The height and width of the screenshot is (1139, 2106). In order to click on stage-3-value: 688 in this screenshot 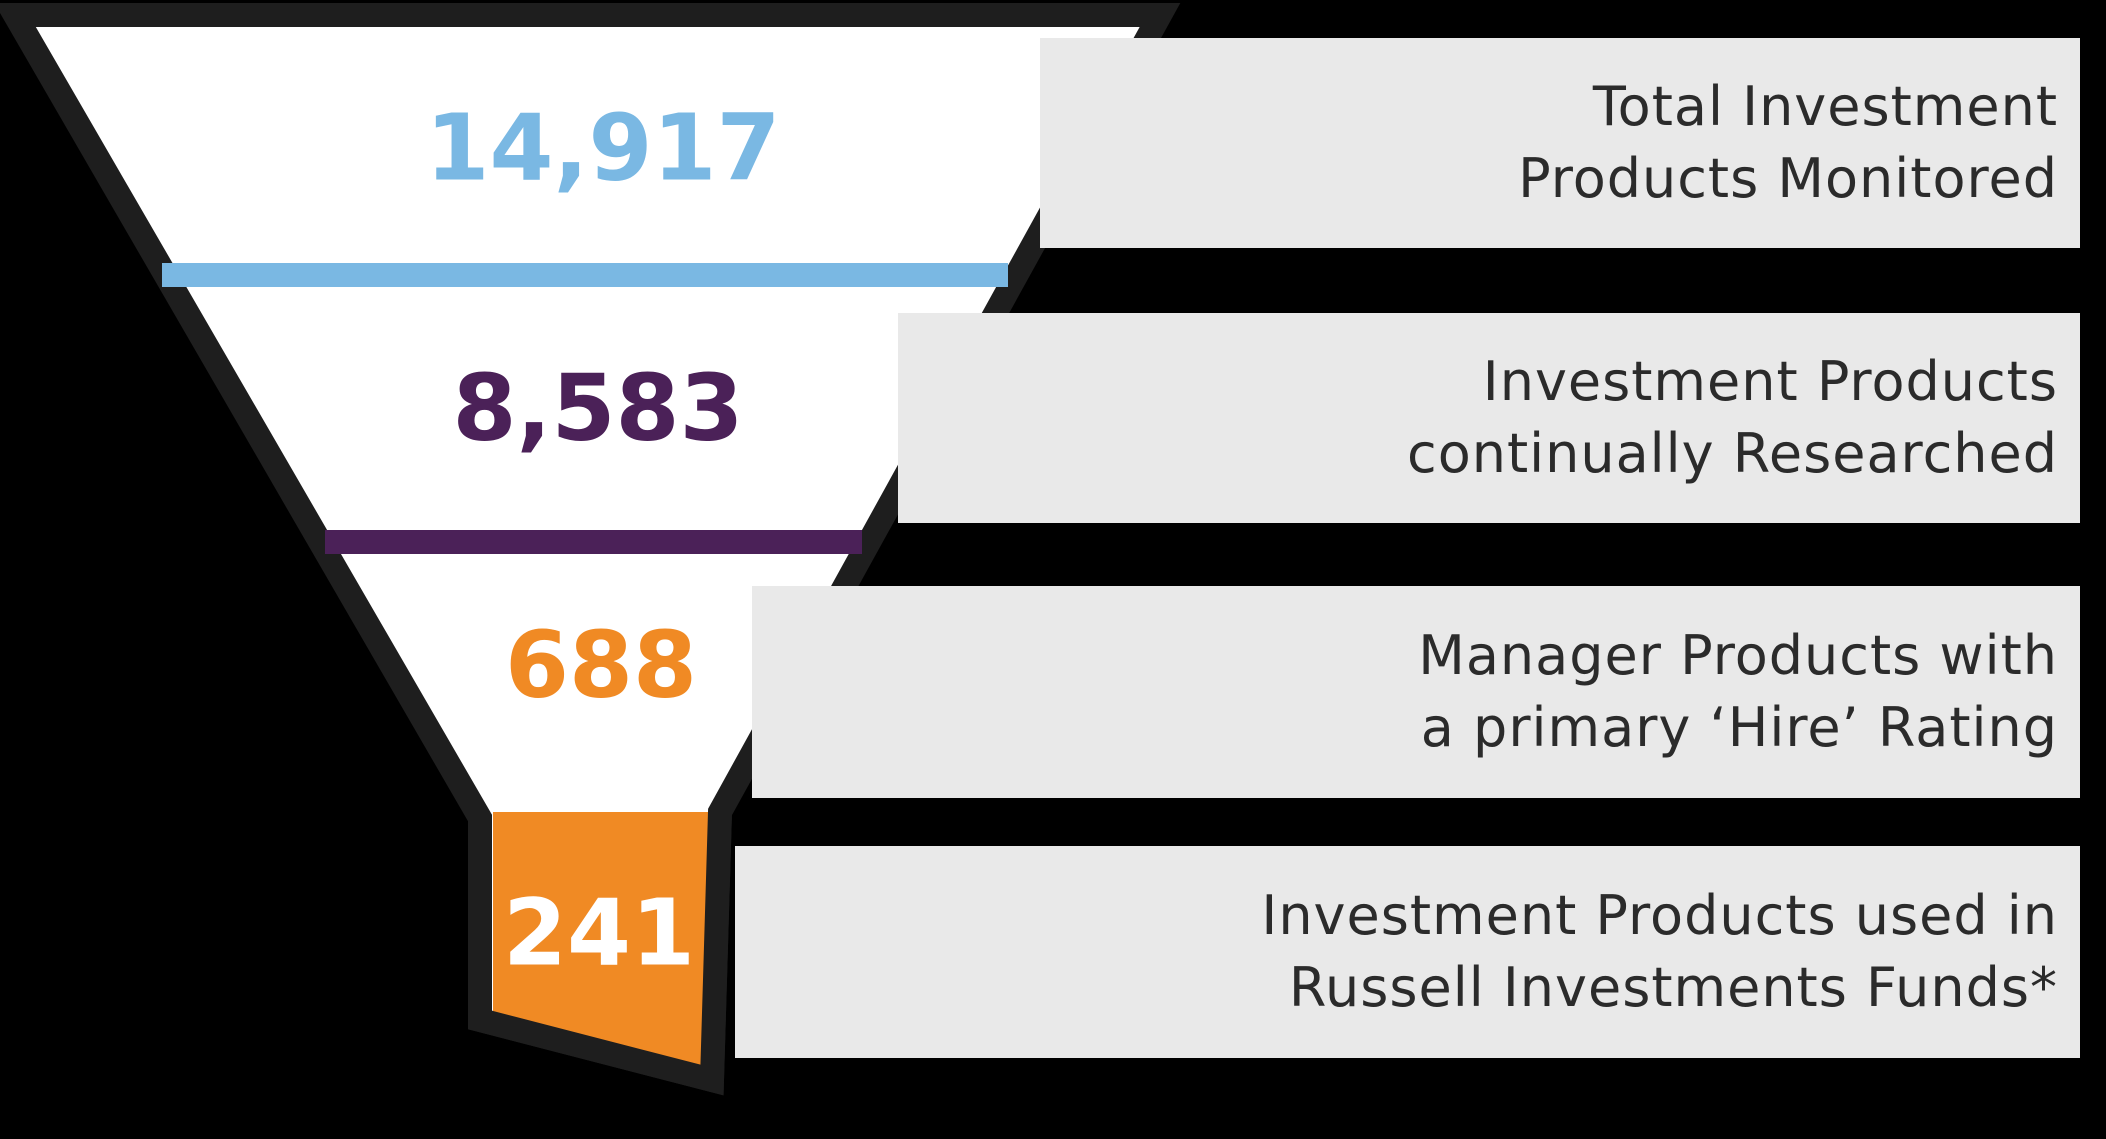, I will do `click(601, 665)`.